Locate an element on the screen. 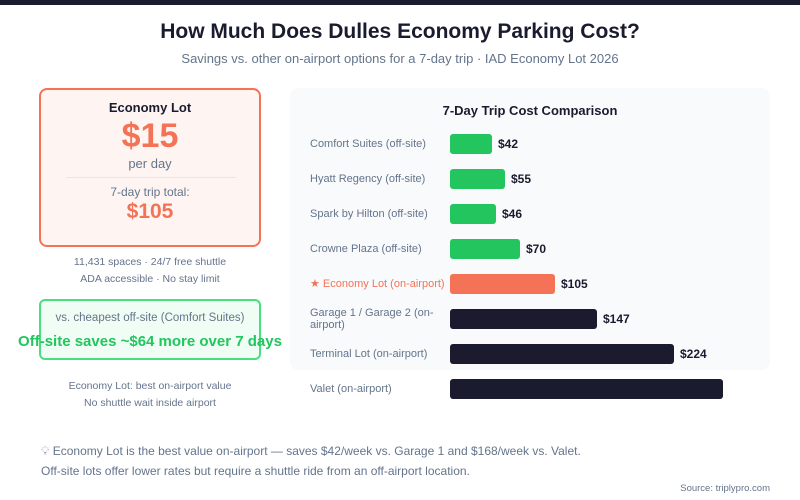  value-label: $46 is located at coordinates (512, 214).